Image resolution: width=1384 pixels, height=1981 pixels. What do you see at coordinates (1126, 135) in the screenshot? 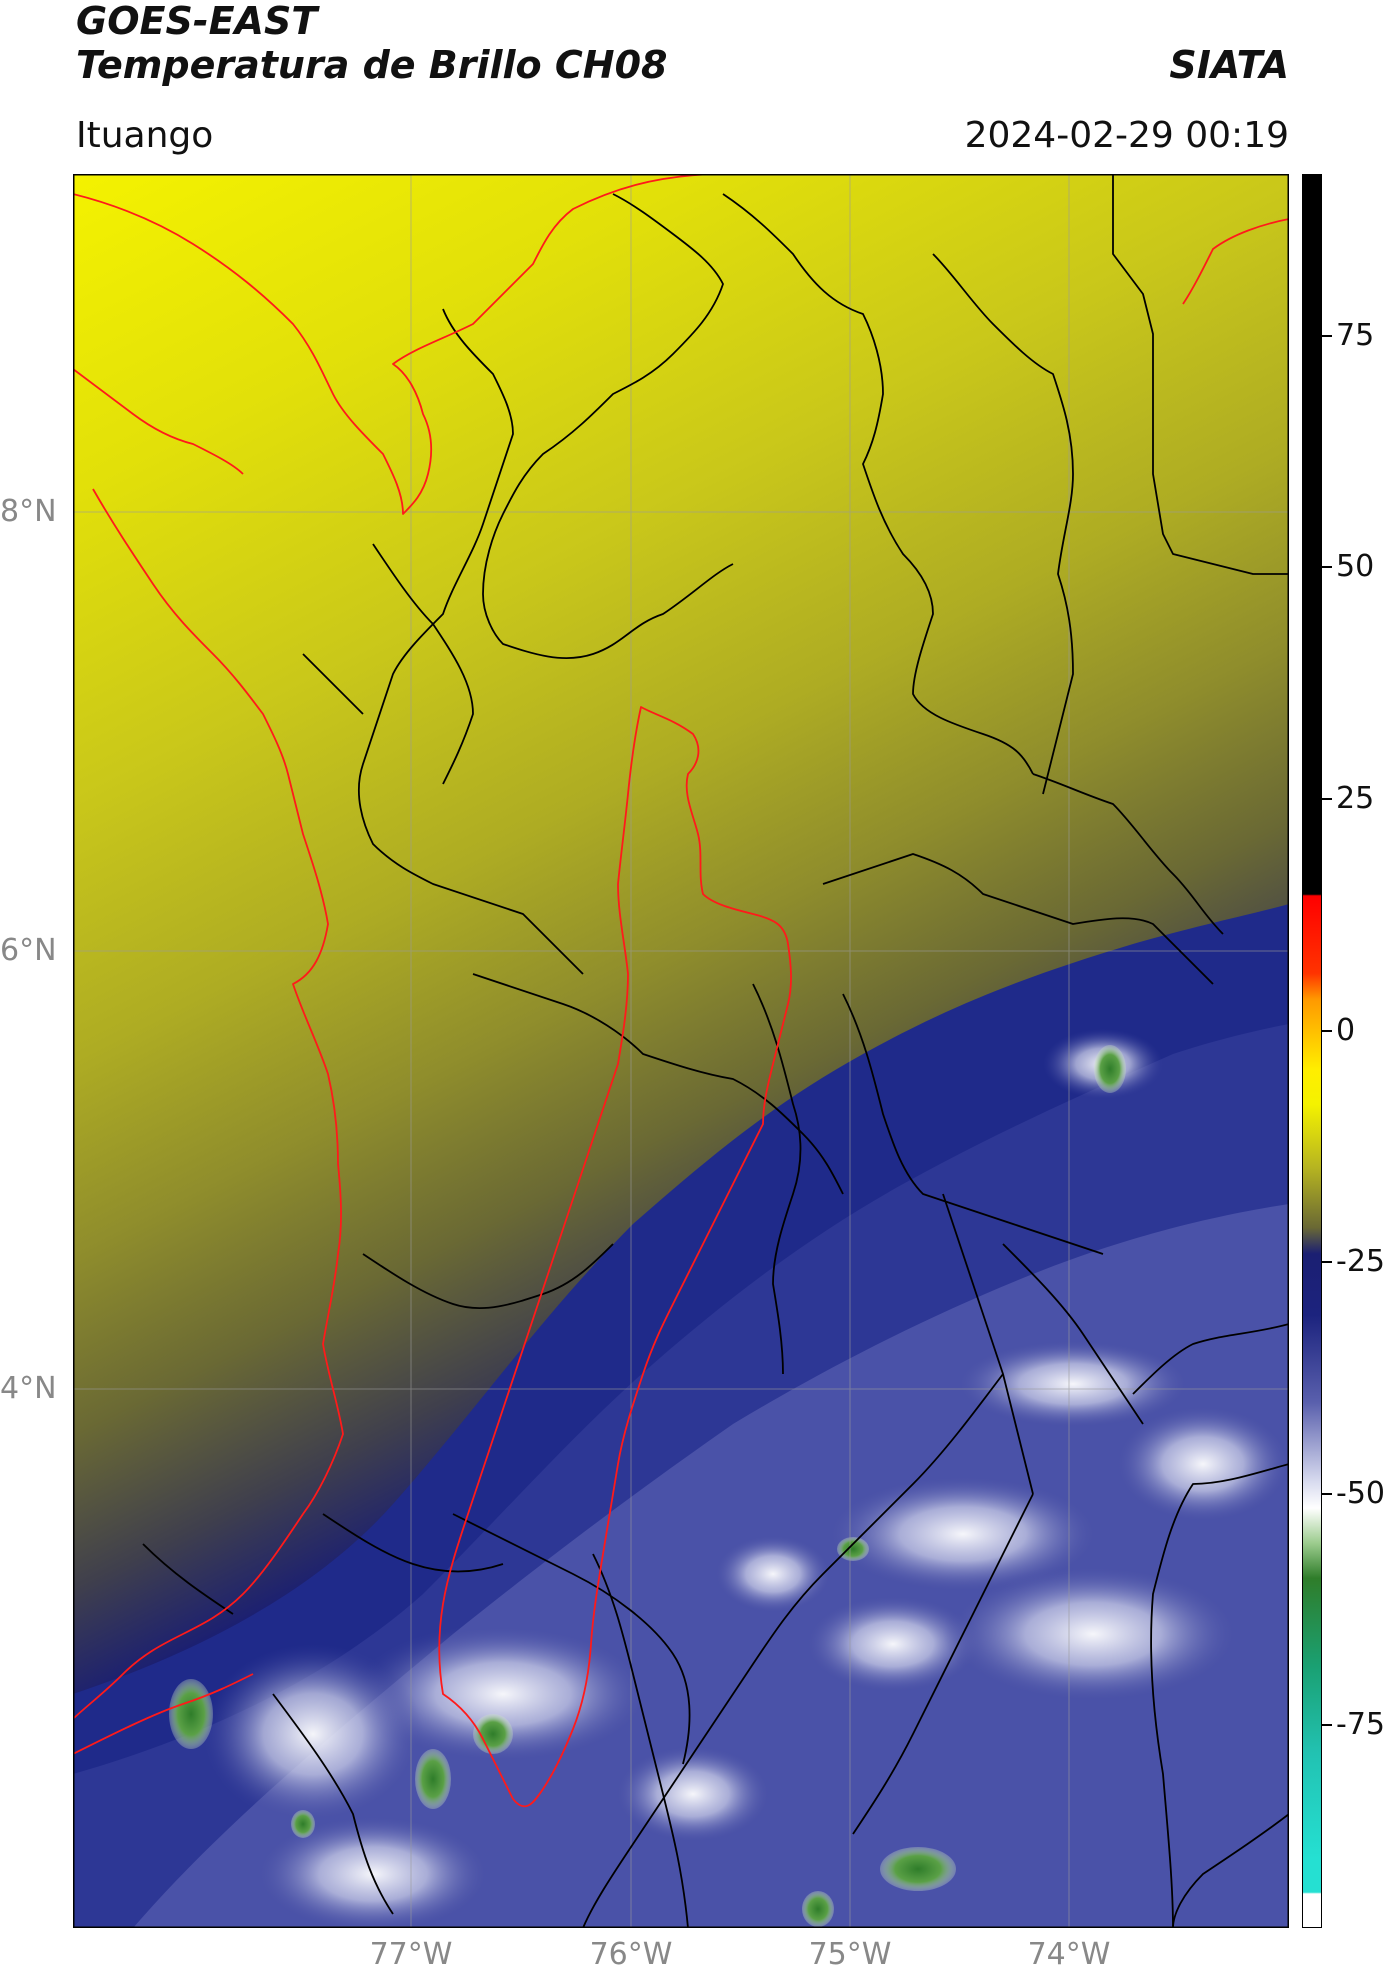
I see `datetime-label: 2024-02-29 00:19` at bounding box center [1126, 135].